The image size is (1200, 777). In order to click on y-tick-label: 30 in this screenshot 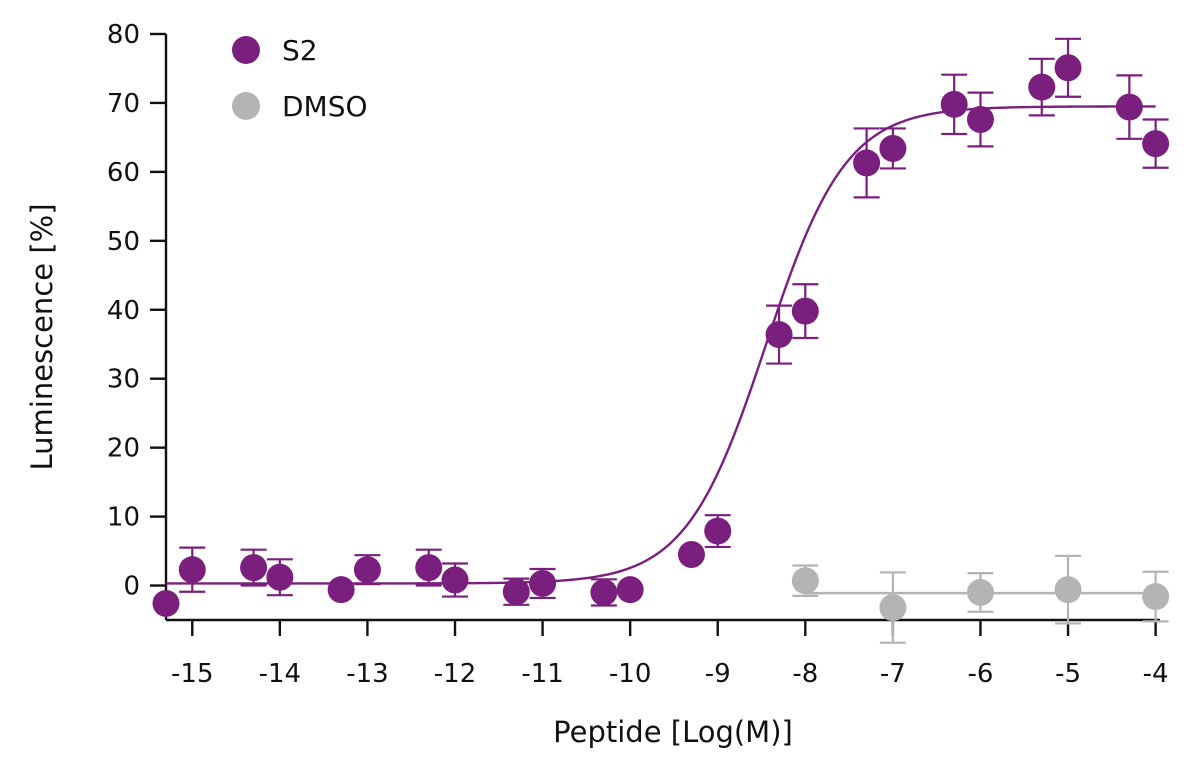, I will do `click(123, 380)`.